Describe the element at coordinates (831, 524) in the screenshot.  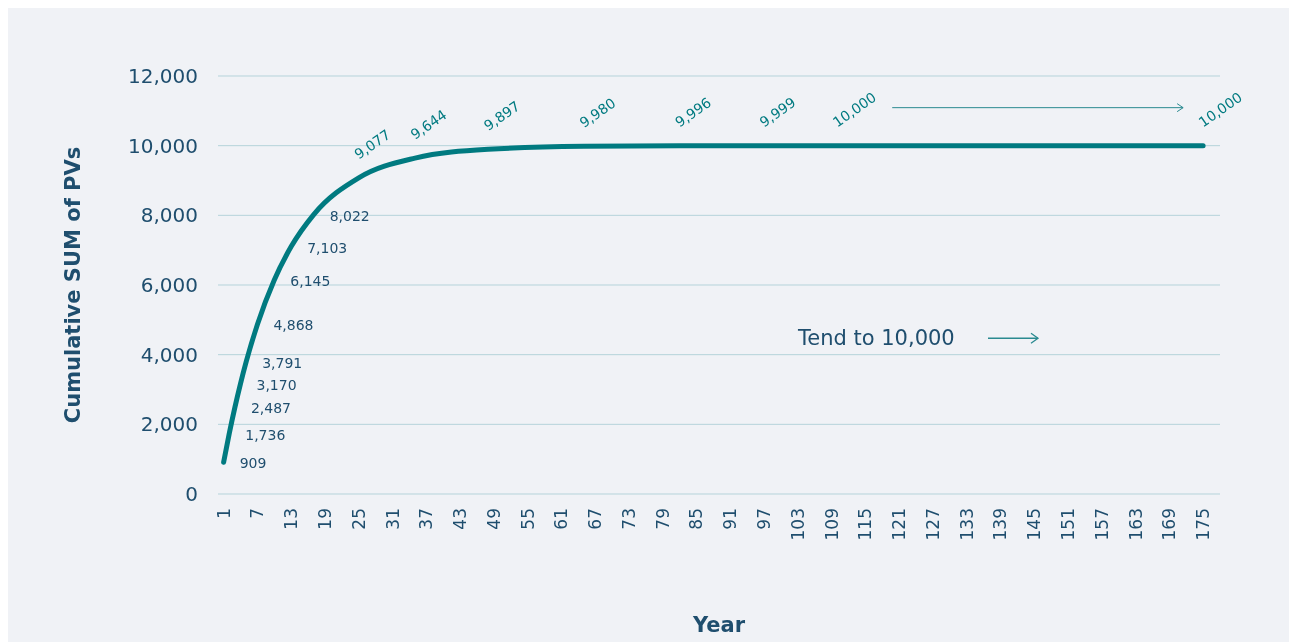
I see `x-tick-label: 109` at that location.